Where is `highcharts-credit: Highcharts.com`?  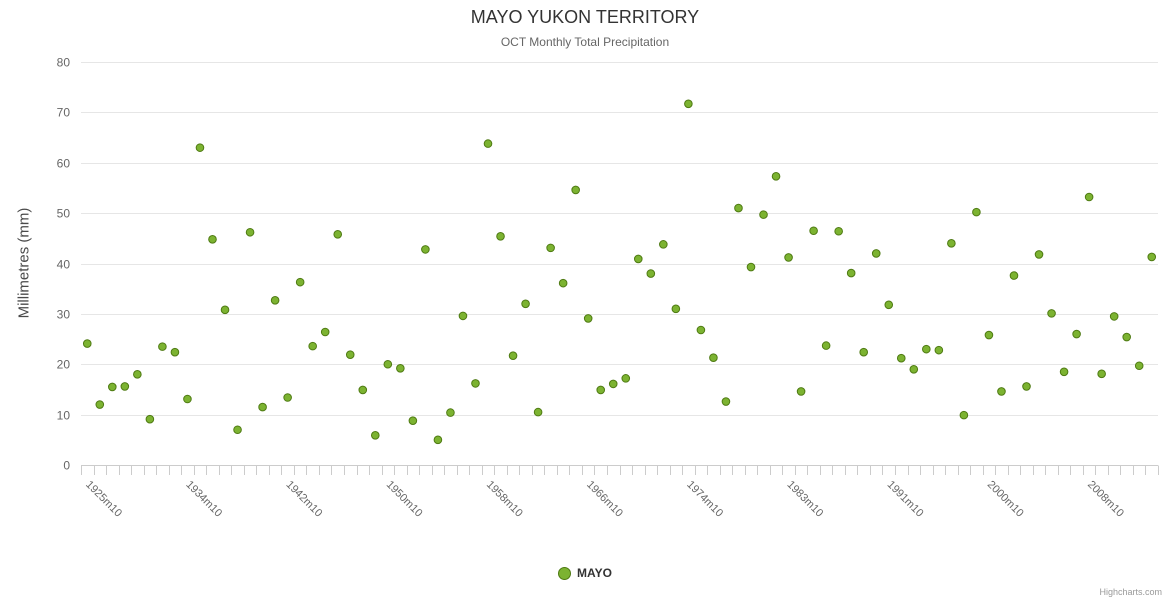 highcharts-credit: Highcharts.com is located at coordinates (1130, 592).